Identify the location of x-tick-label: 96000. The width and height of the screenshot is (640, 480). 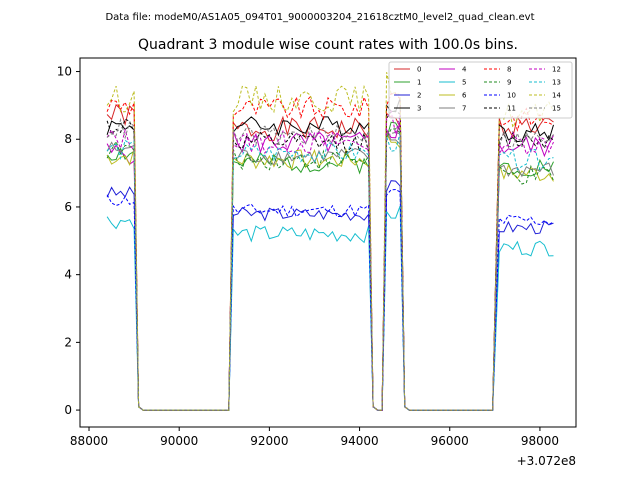
(450, 441).